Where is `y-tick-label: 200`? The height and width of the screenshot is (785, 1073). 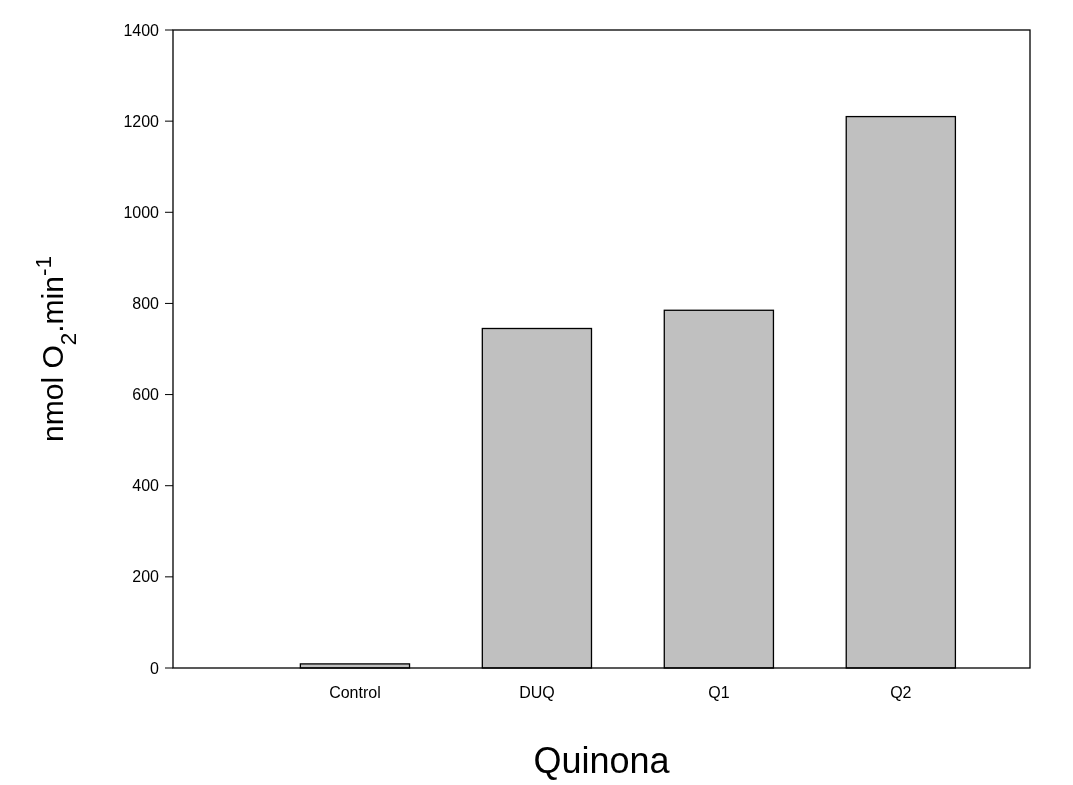
y-tick-label: 200 is located at coordinates (146, 577).